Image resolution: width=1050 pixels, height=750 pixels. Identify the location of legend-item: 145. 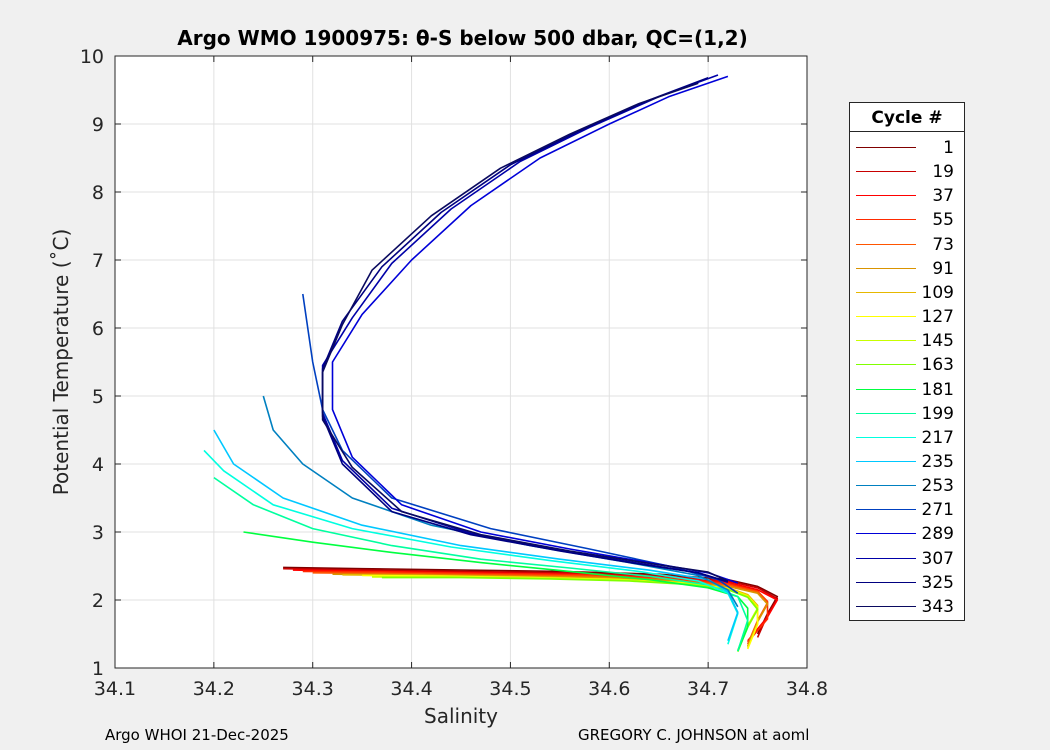
(907, 341).